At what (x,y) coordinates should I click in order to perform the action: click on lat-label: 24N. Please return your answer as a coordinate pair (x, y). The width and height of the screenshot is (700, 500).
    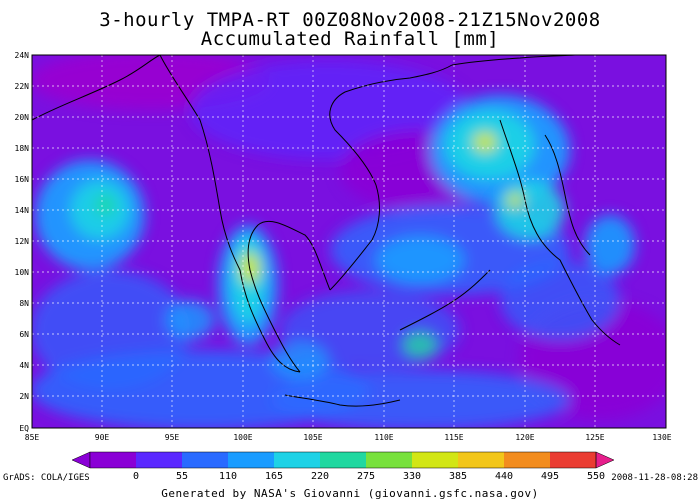
    Looking at the image, I should click on (22, 55).